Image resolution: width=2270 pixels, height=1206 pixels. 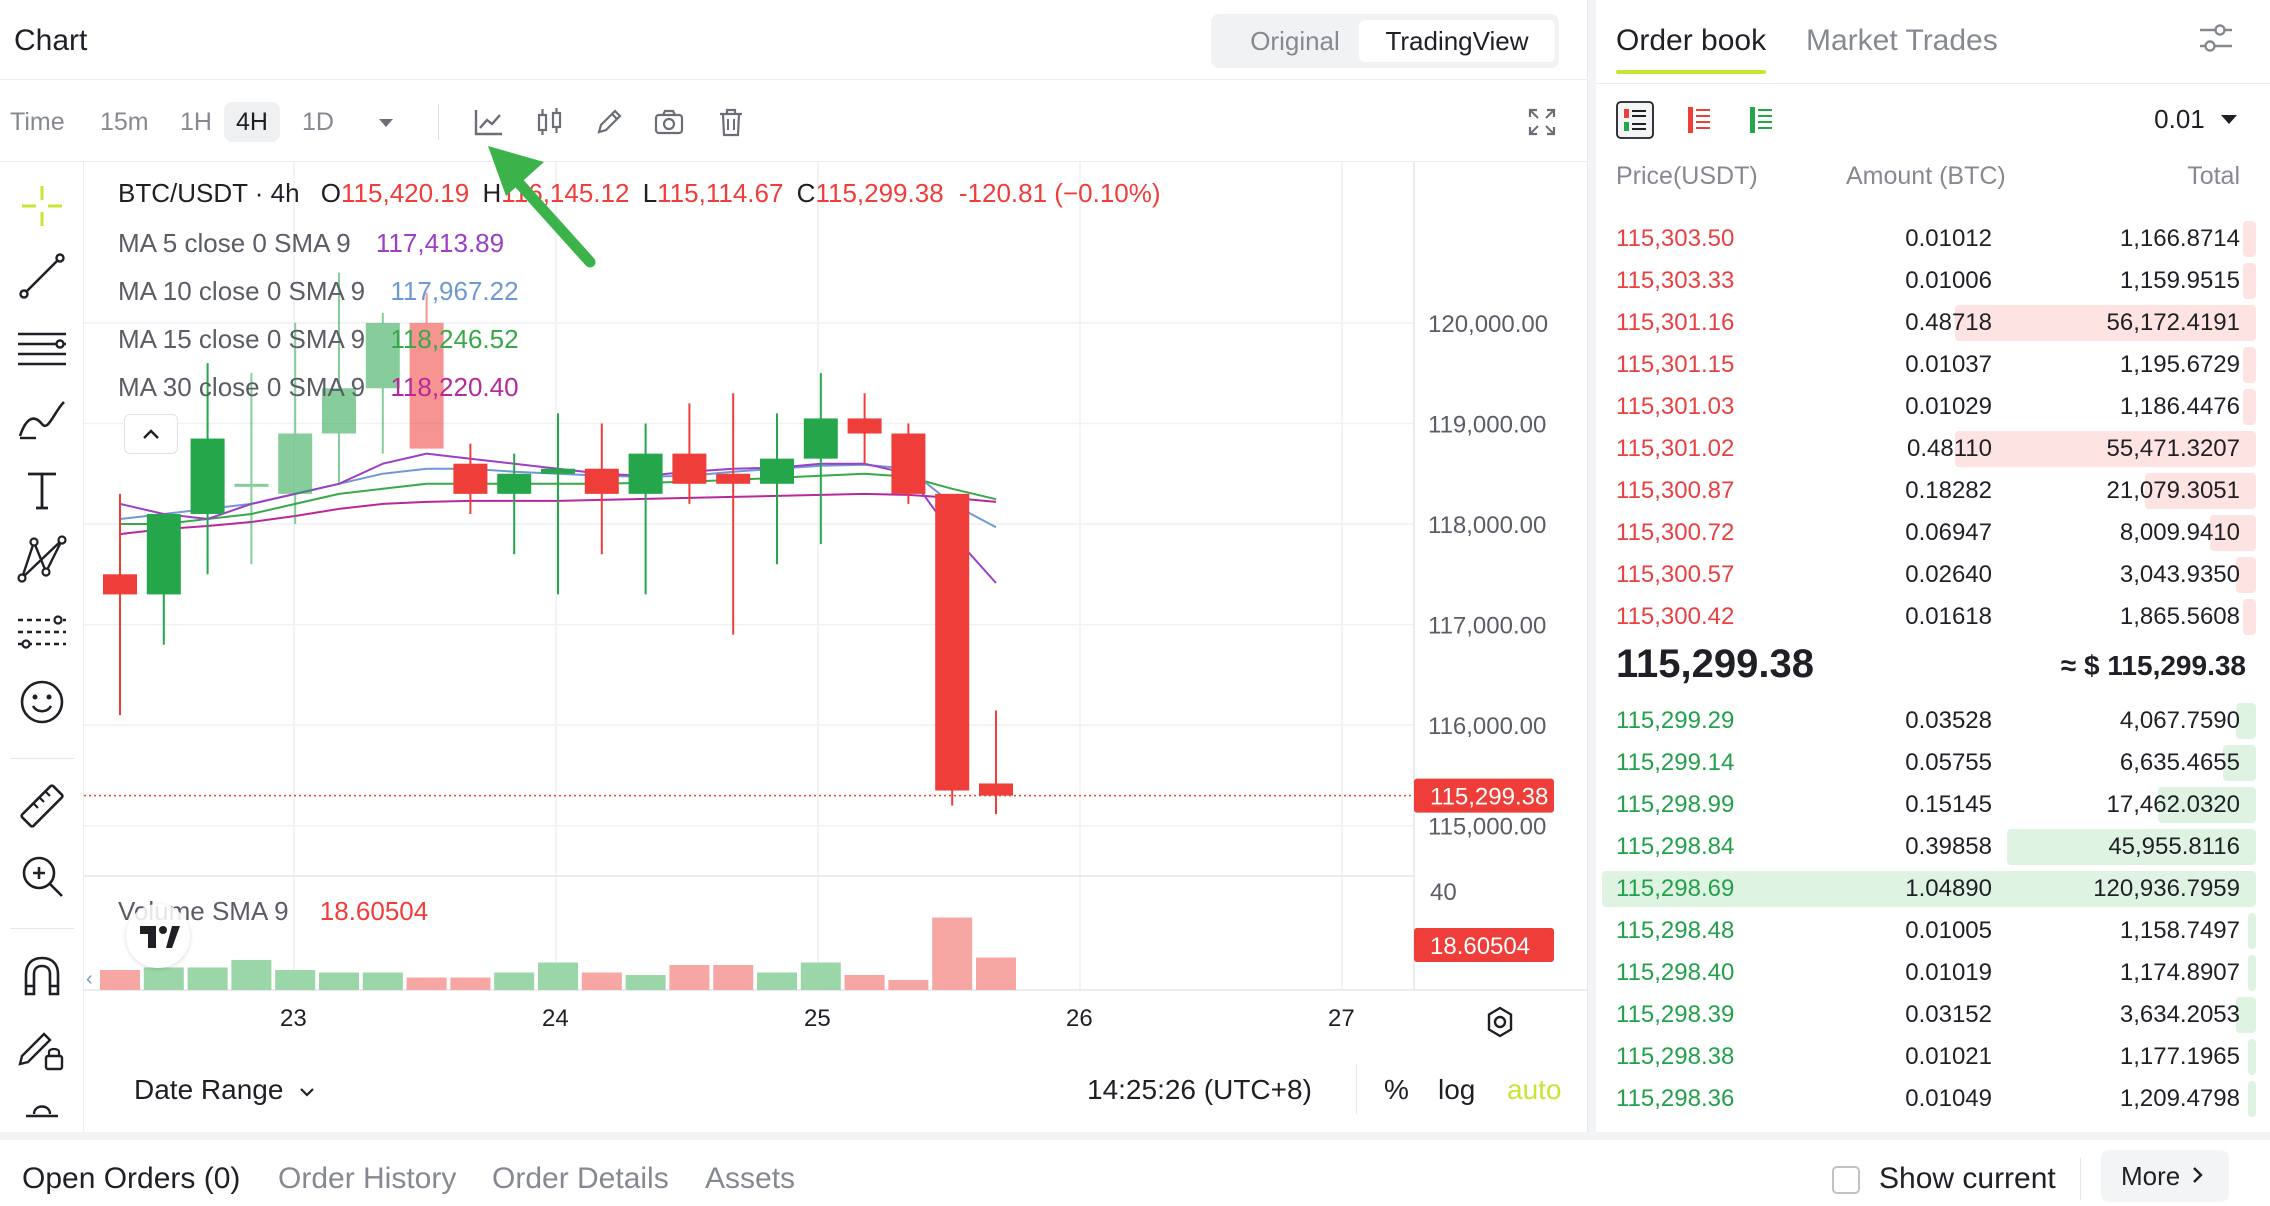 What do you see at coordinates (550, 122) in the screenshot?
I see `candle-style-icon` at bounding box center [550, 122].